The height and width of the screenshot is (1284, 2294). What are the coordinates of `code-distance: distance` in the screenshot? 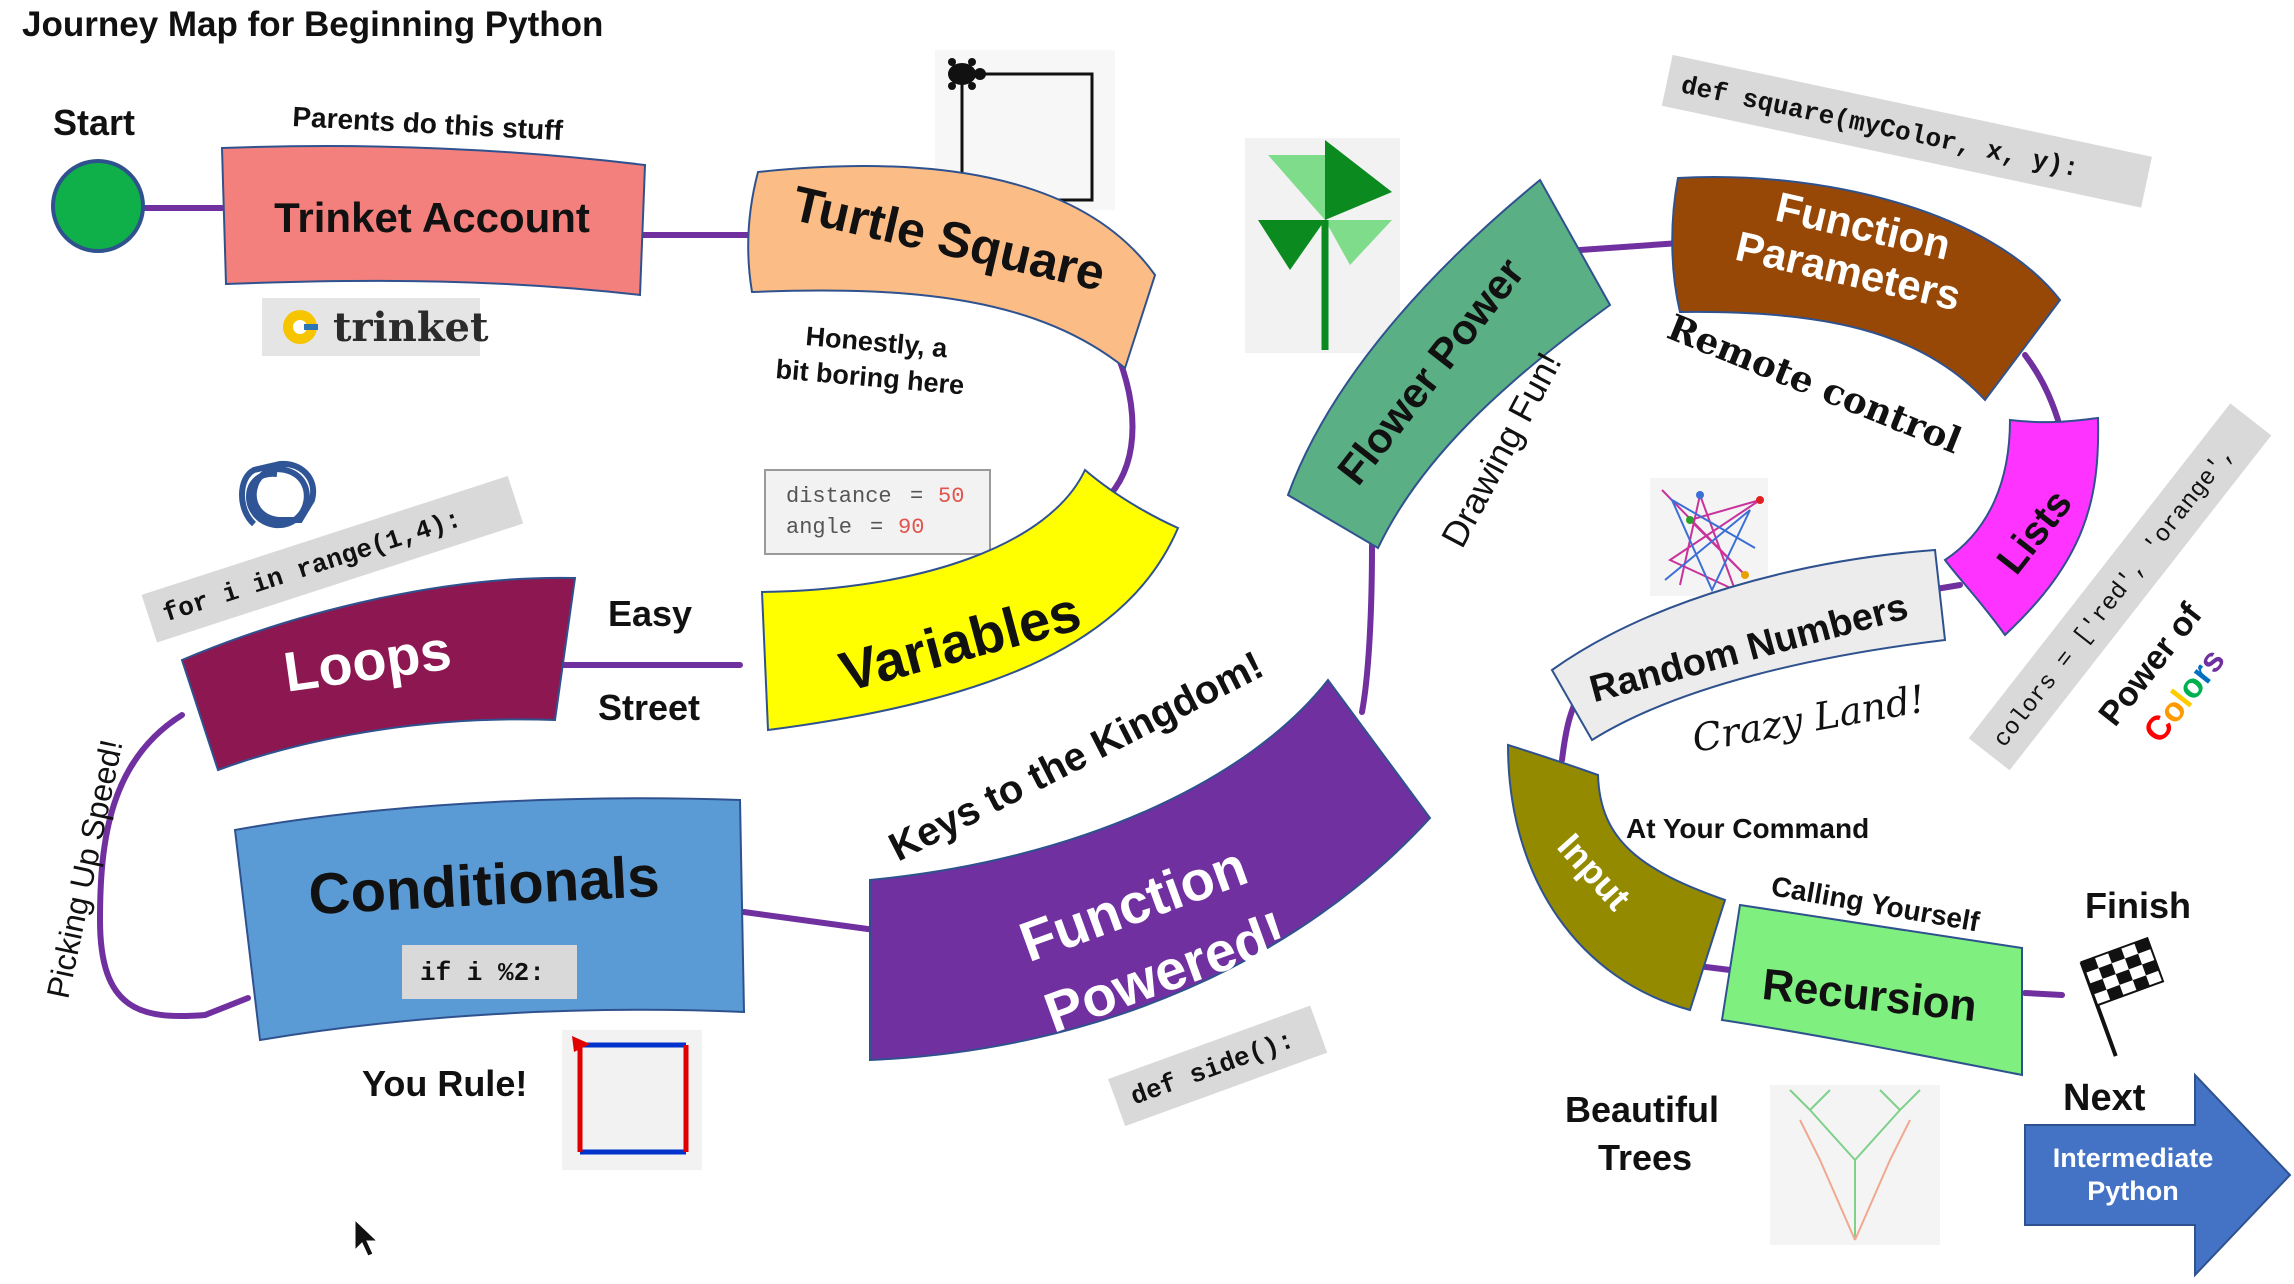 It's located at (839, 496).